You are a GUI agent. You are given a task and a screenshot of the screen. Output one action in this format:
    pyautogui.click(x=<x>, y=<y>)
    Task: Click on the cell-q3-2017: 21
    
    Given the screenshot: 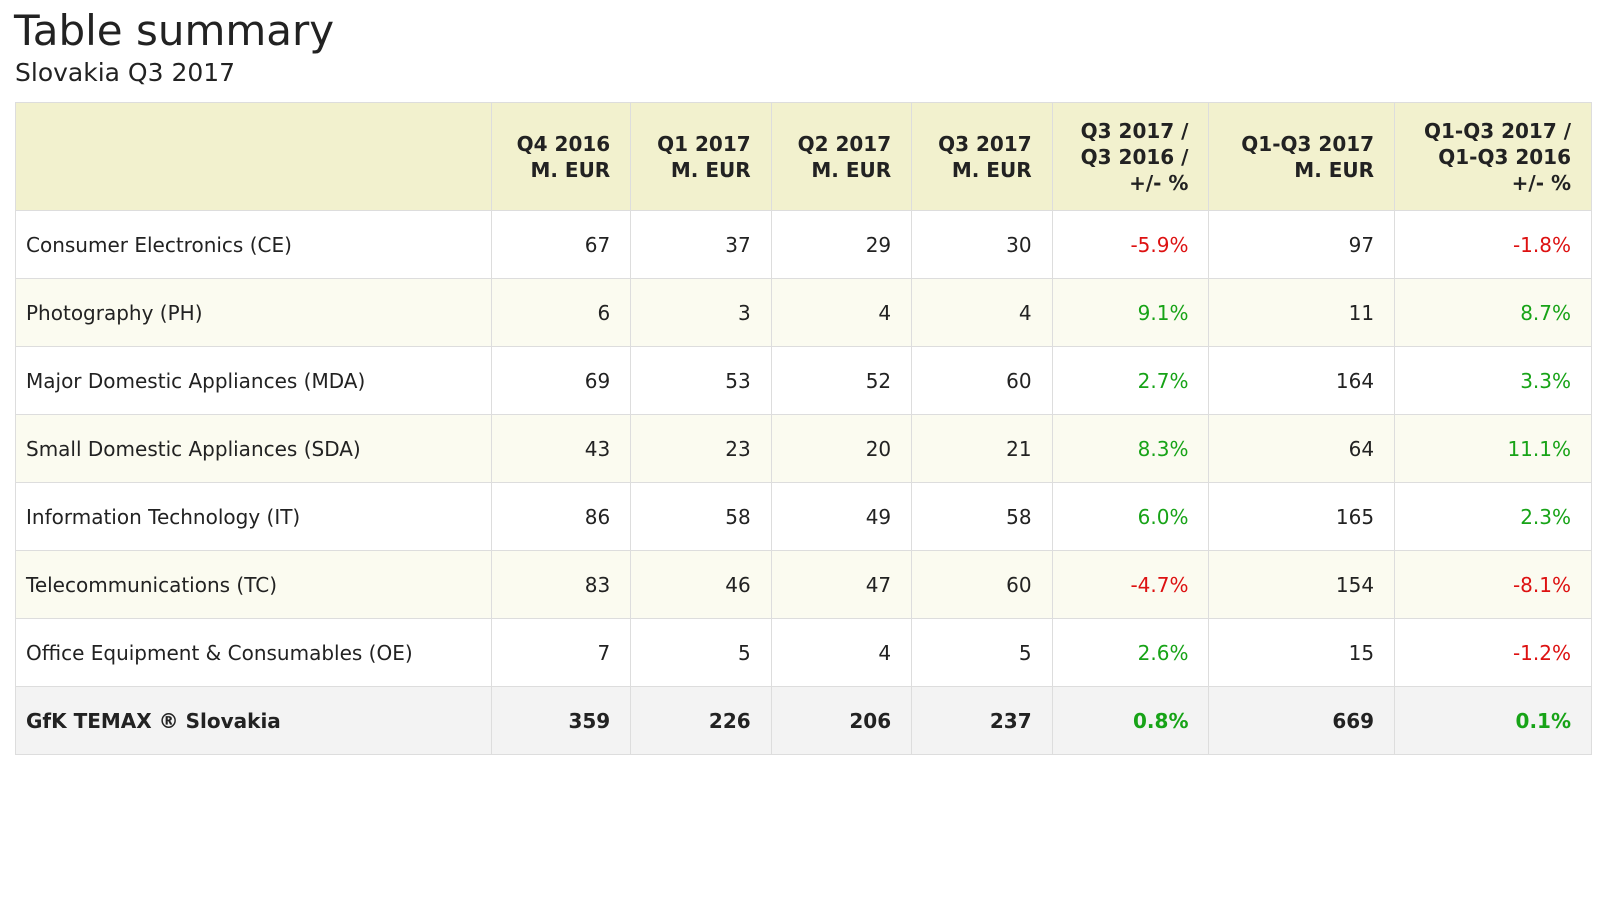 What is the action you would take?
    pyautogui.click(x=982, y=448)
    